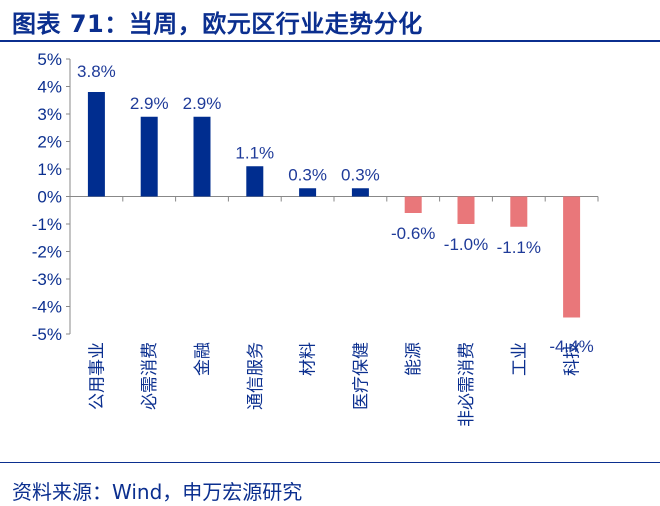 The image size is (660, 506). What do you see at coordinates (202, 359) in the screenshot?
I see `category-label: 金融` at bounding box center [202, 359].